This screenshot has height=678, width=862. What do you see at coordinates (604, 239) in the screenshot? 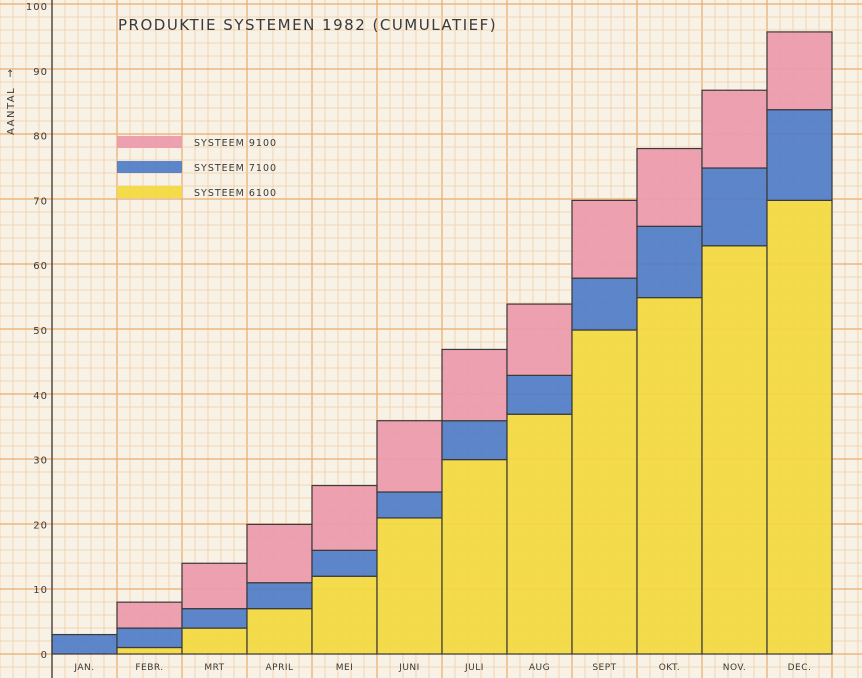
I see `bar-systeem-9100-sept` at bounding box center [604, 239].